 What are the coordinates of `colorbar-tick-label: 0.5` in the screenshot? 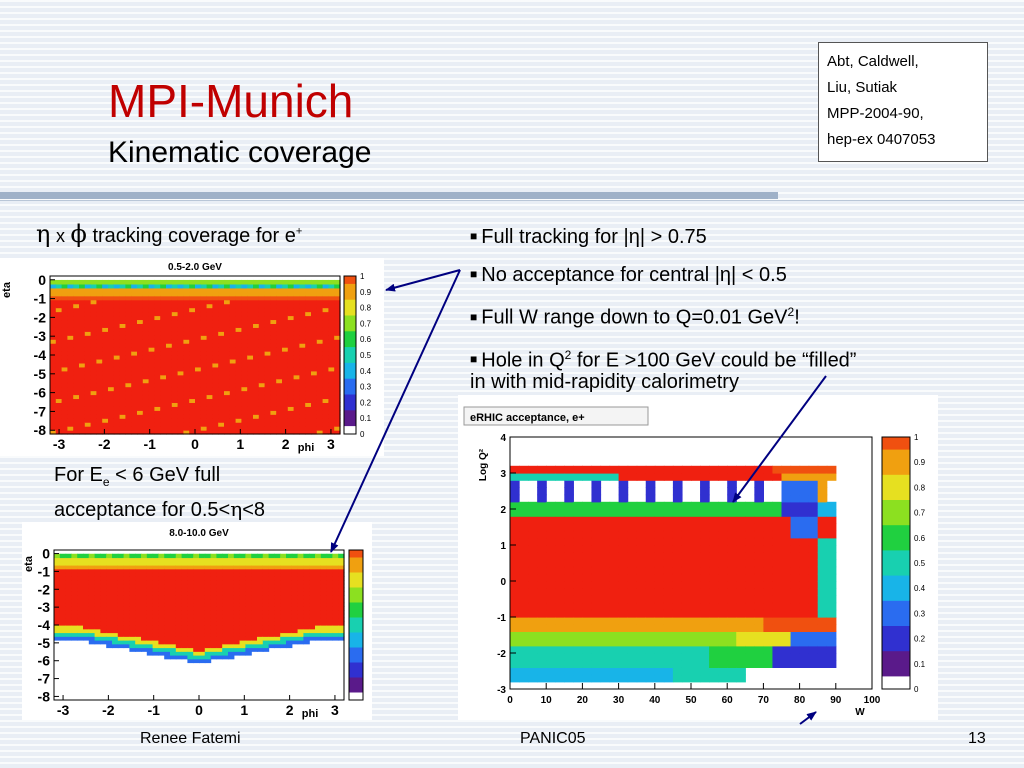 It's located at (920, 563).